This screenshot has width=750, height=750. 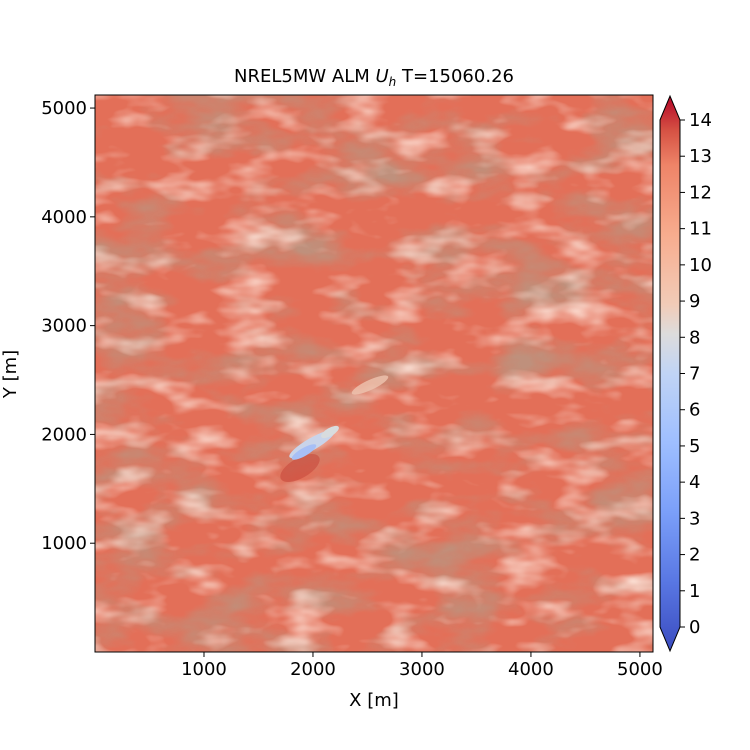 What do you see at coordinates (422, 669) in the screenshot?
I see `x-tick-label: 3000` at bounding box center [422, 669].